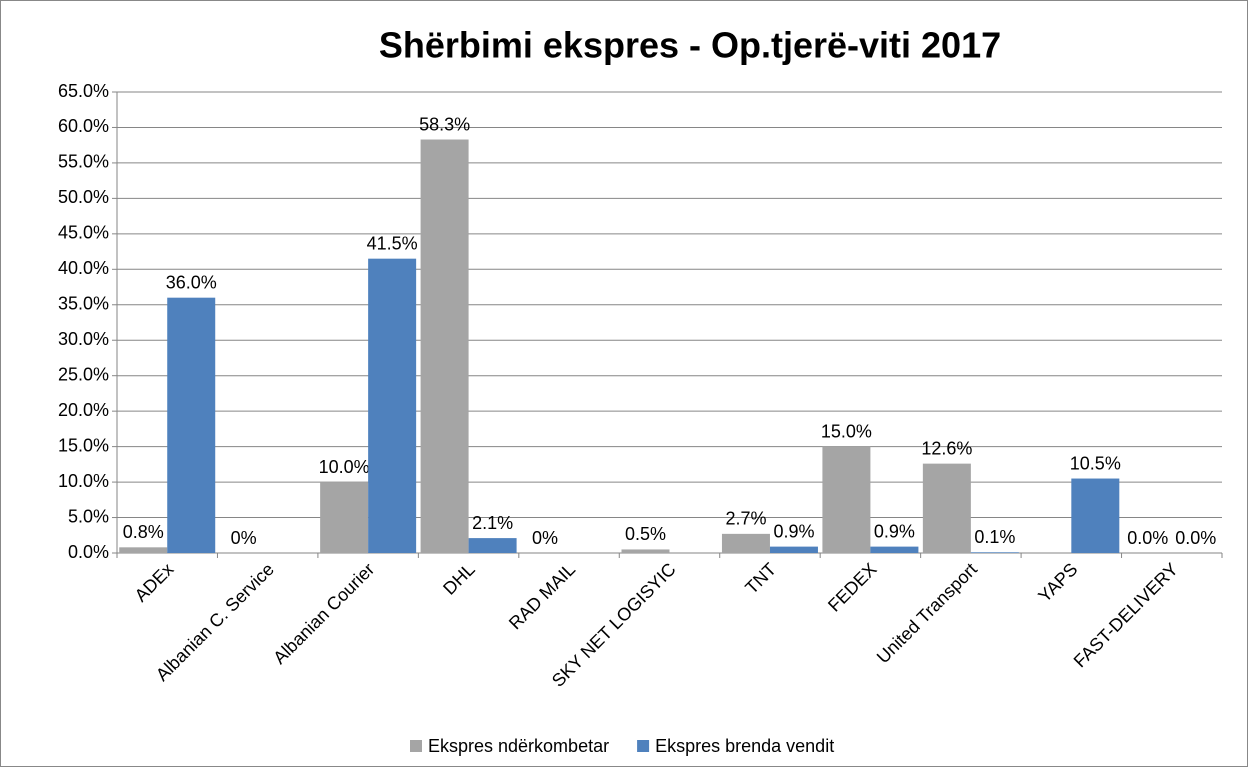  What do you see at coordinates (518, 746) in the screenshot?
I see `legend-label: Ekspres ndërkombetar` at bounding box center [518, 746].